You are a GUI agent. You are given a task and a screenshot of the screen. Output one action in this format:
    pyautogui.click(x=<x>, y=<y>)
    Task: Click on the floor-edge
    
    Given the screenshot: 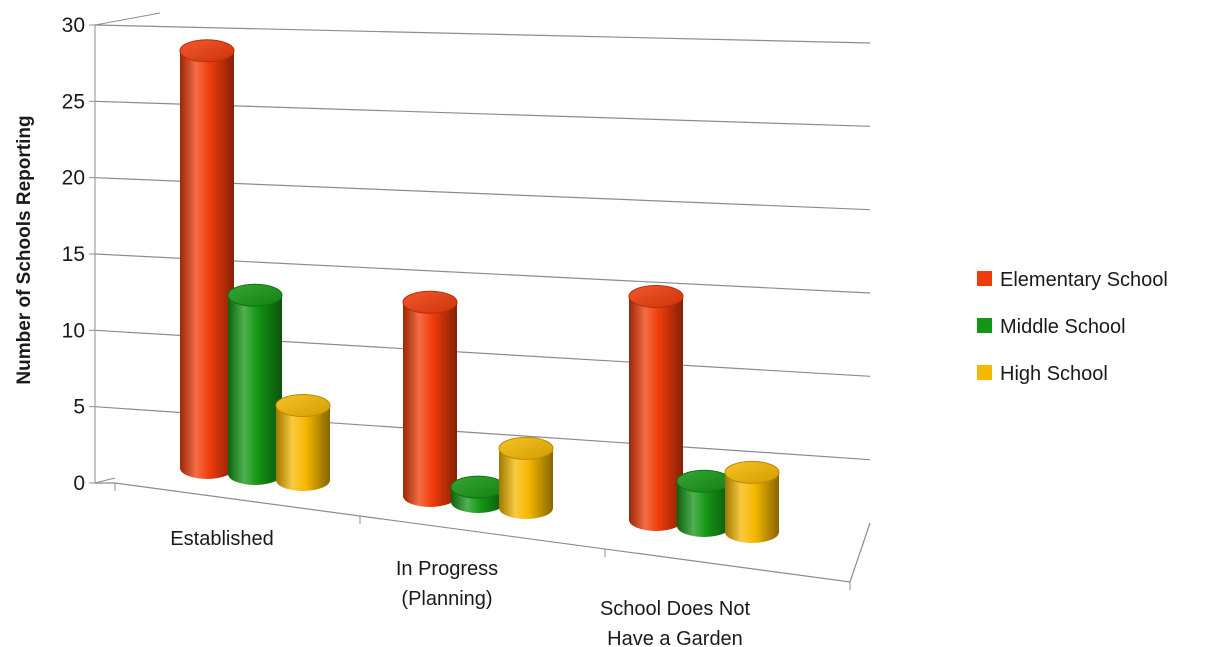 What is the action you would take?
    pyautogui.click(x=483, y=532)
    